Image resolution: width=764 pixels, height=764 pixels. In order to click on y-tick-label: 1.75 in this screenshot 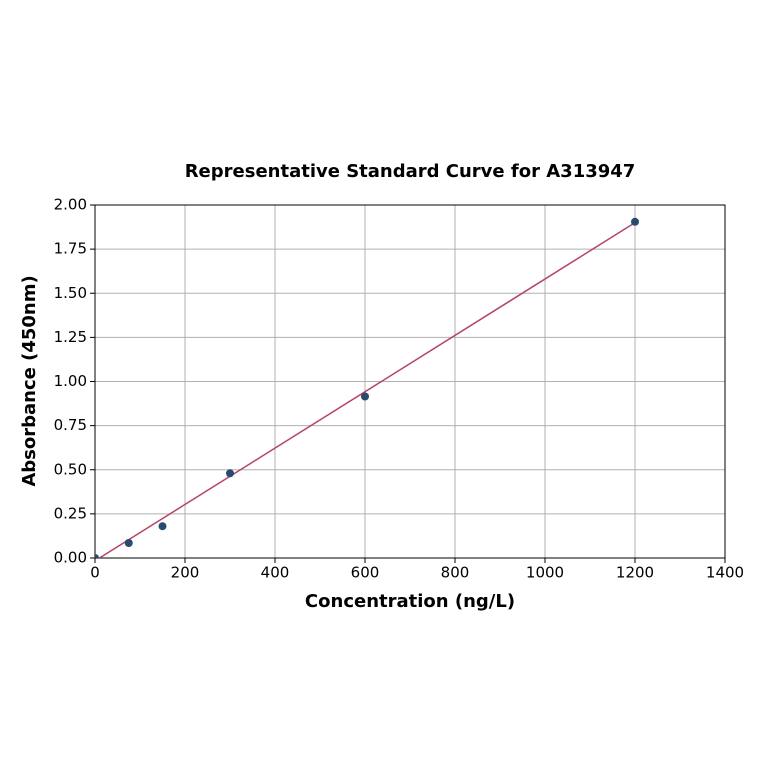, I will do `click(70, 249)`.